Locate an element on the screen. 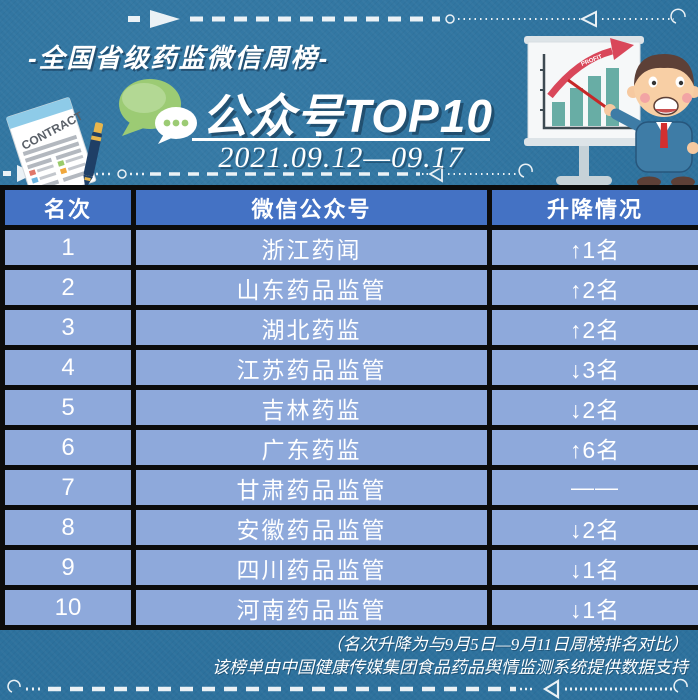 This screenshot has height=700, width=698. cell-account: 广东药监 is located at coordinates (311, 447).